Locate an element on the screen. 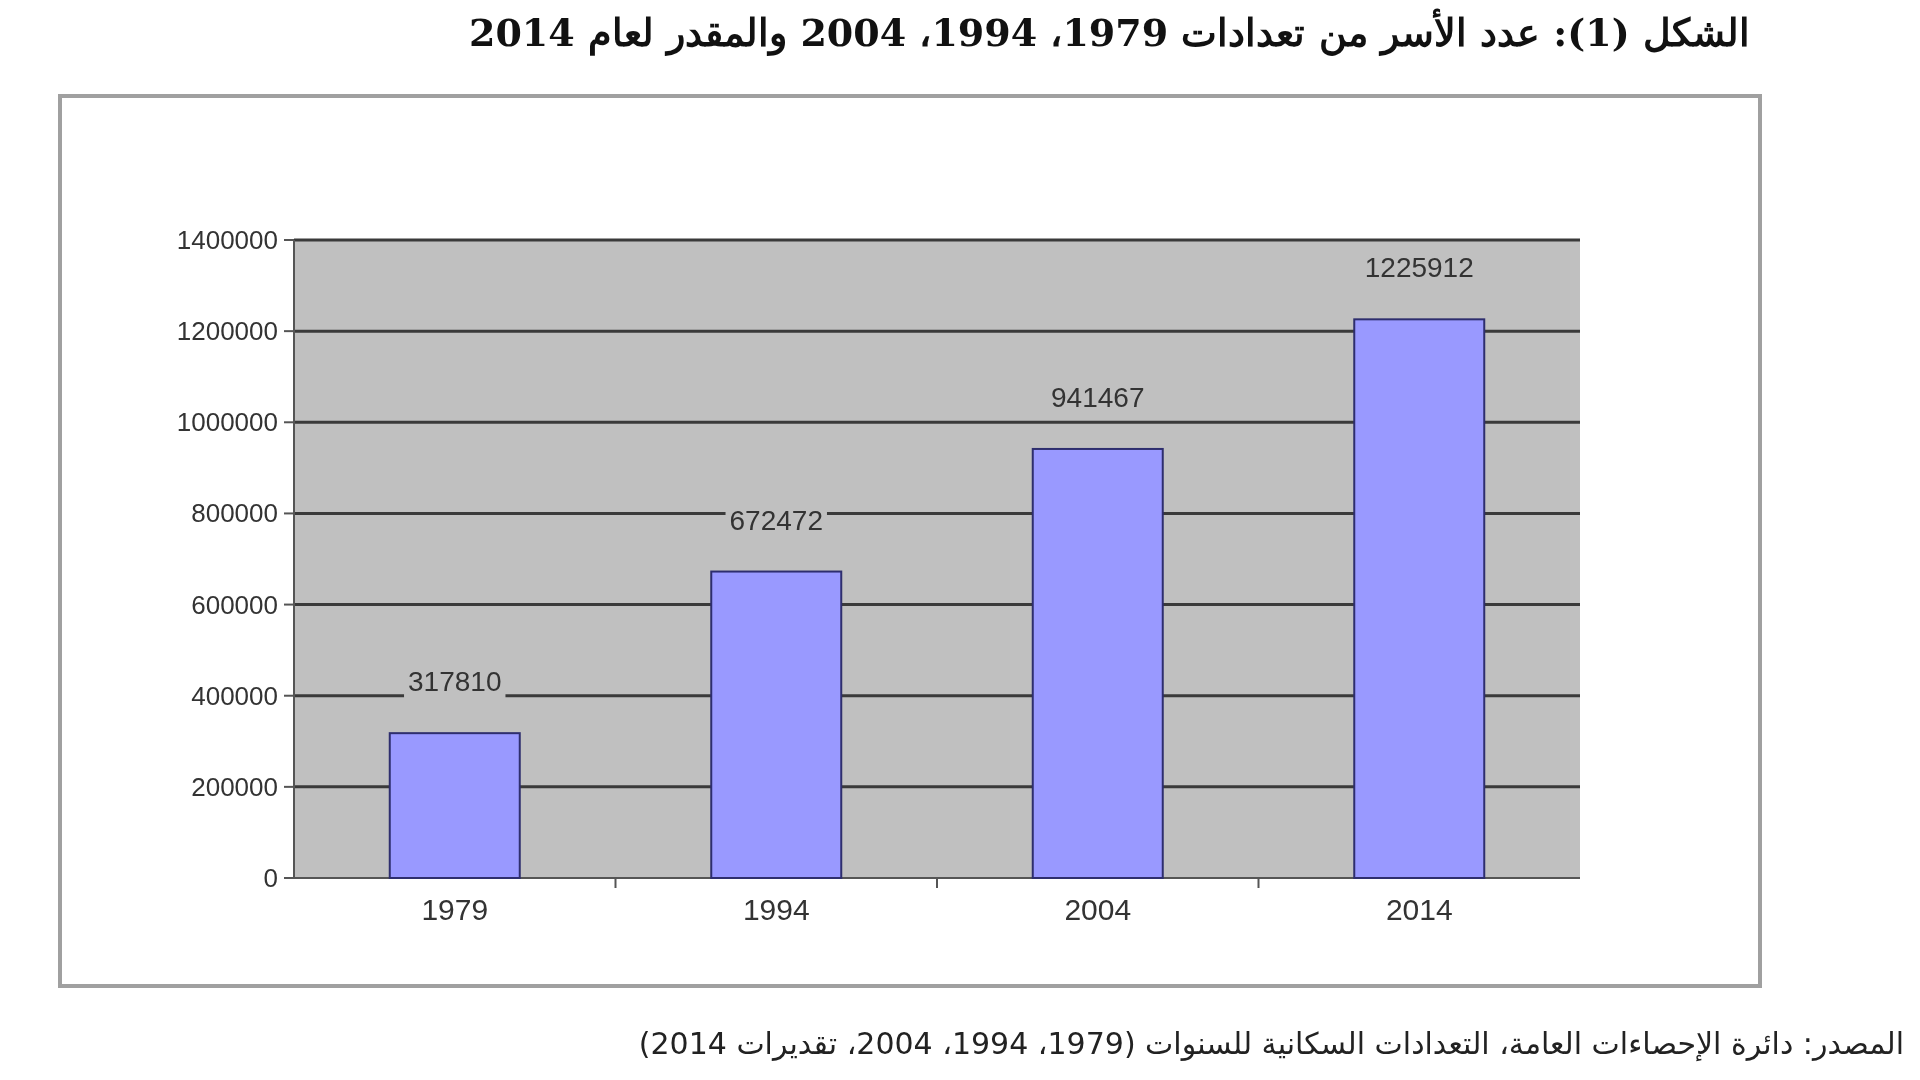  x-tick-label: 1994 is located at coordinates (776, 909).